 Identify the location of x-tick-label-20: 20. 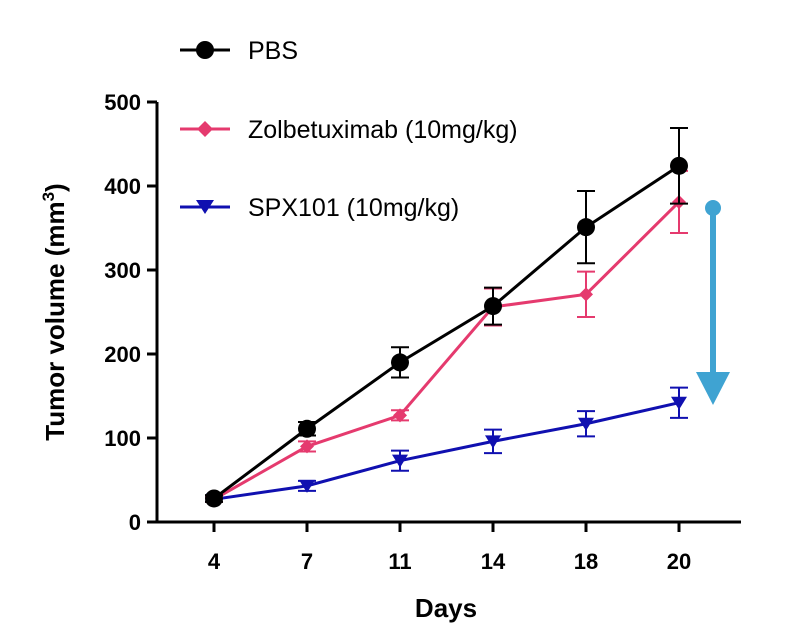
(679, 561).